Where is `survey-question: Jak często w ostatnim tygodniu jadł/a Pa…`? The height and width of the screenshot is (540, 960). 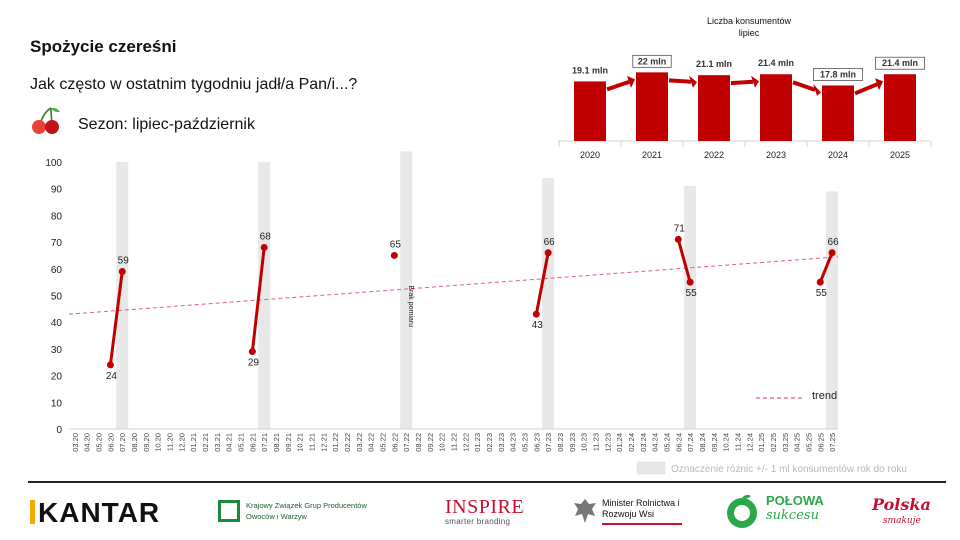 survey-question: Jak często w ostatnim tygodniu jadł/a Pa… is located at coordinates (194, 84).